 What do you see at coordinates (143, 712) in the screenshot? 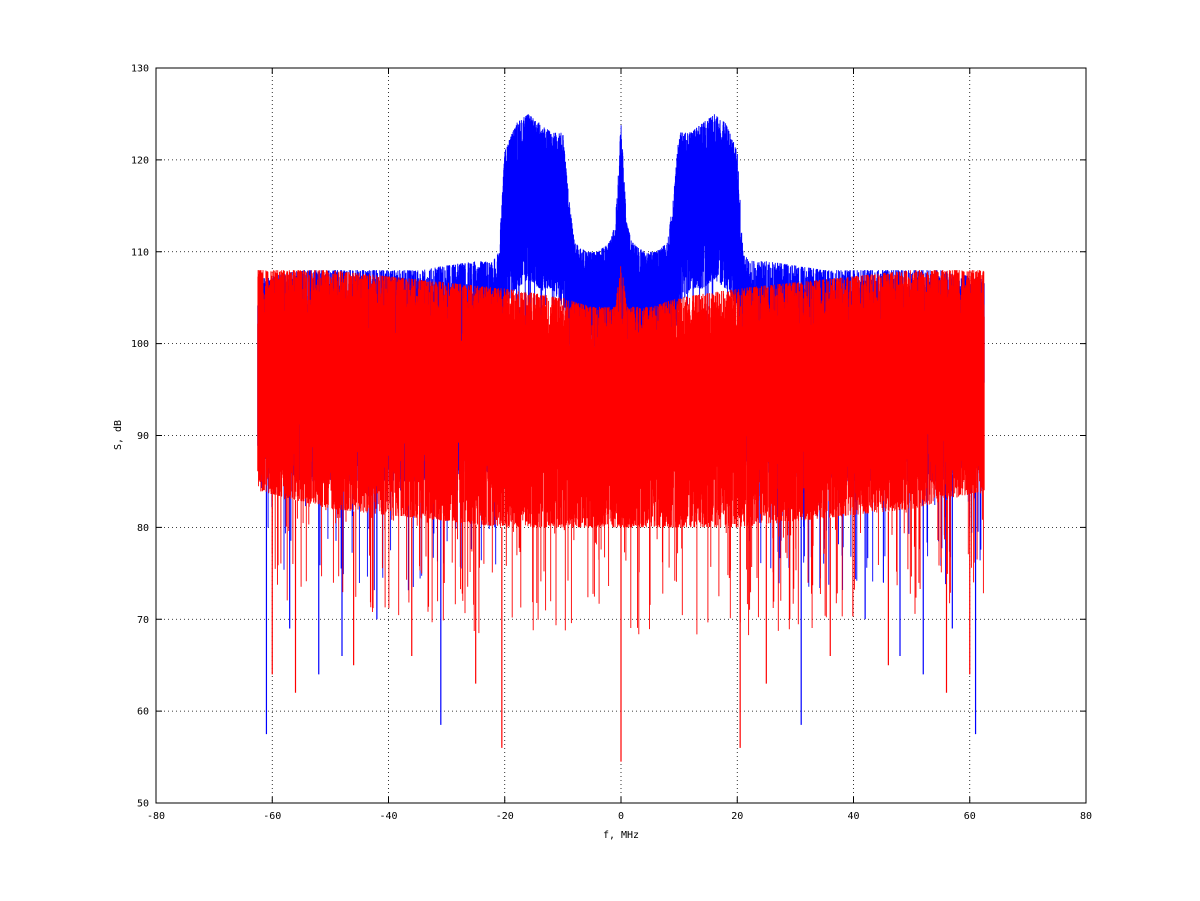
I see `y-tick-label: 60` at bounding box center [143, 712].